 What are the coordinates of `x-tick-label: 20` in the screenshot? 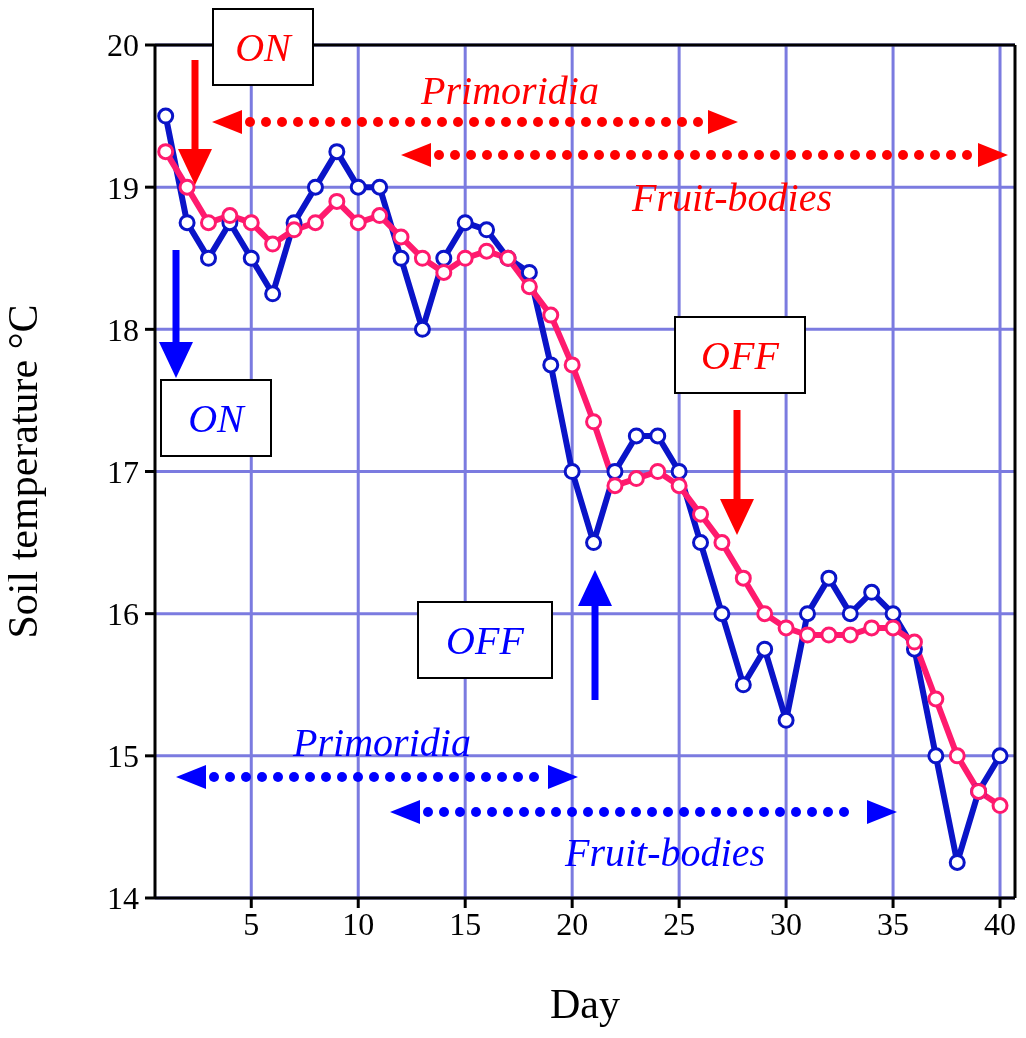 It's located at (572, 923).